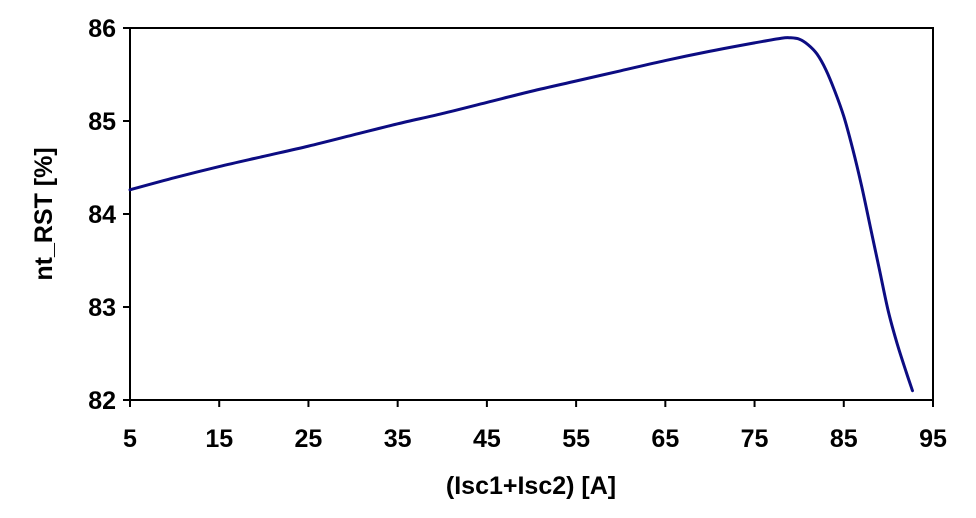 The width and height of the screenshot is (976, 518). What do you see at coordinates (535, 426) in the screenshot?
I see `x-axis-ticks: 5 15 25 35 45 55 65 75 85 95` at bounding box center [535, 426].